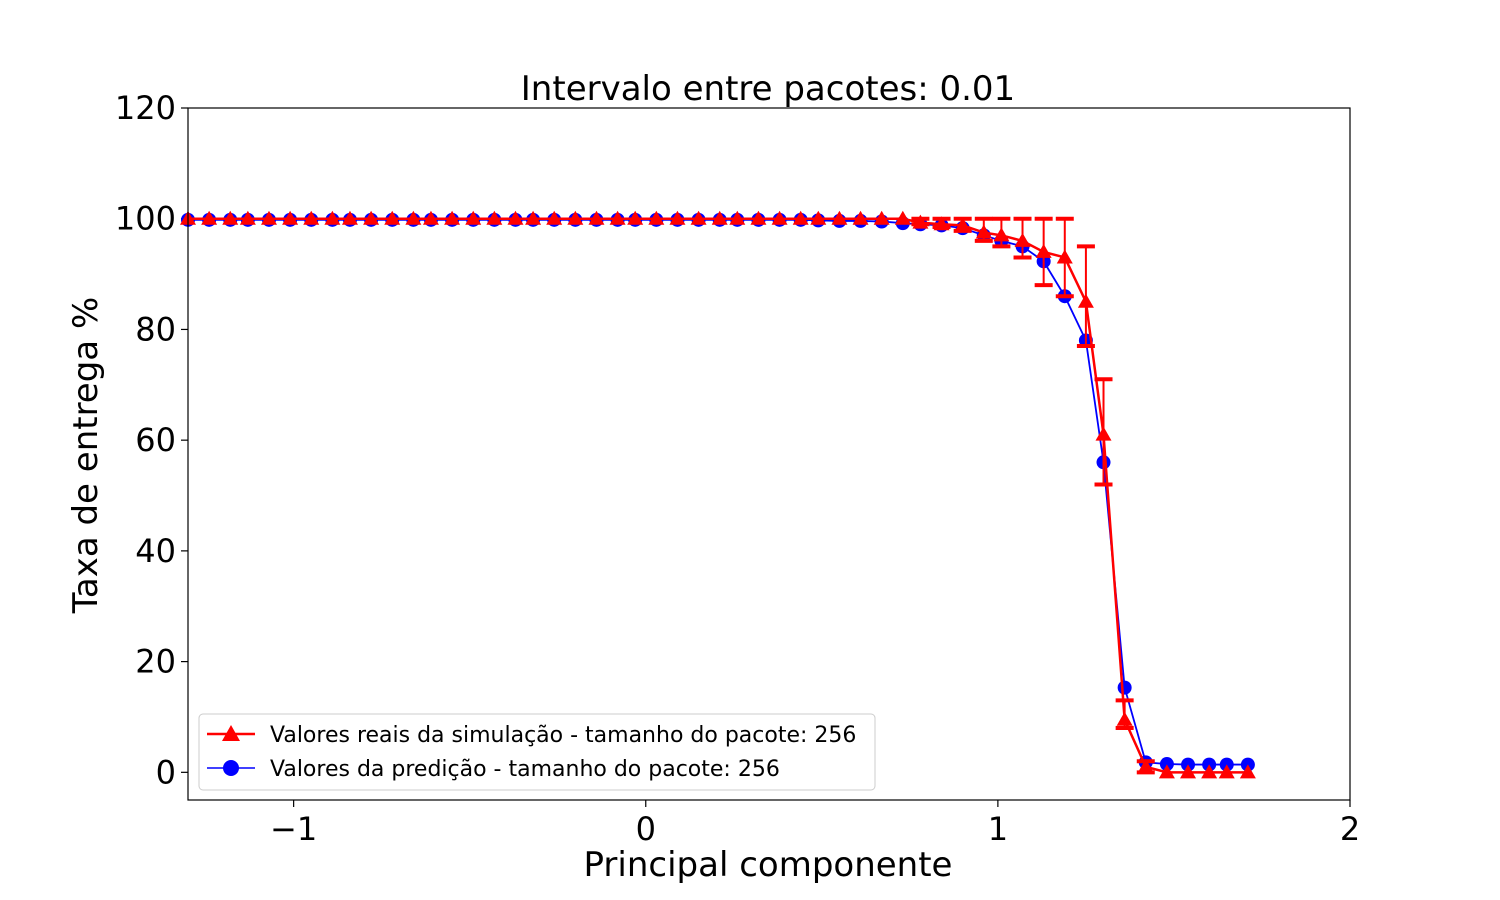 The height and width of the screenshot is (900, 1500). Describe the element at coordinates (768, 865) in the screenshot. I see `x-axis-label: Principal componente` at that location.